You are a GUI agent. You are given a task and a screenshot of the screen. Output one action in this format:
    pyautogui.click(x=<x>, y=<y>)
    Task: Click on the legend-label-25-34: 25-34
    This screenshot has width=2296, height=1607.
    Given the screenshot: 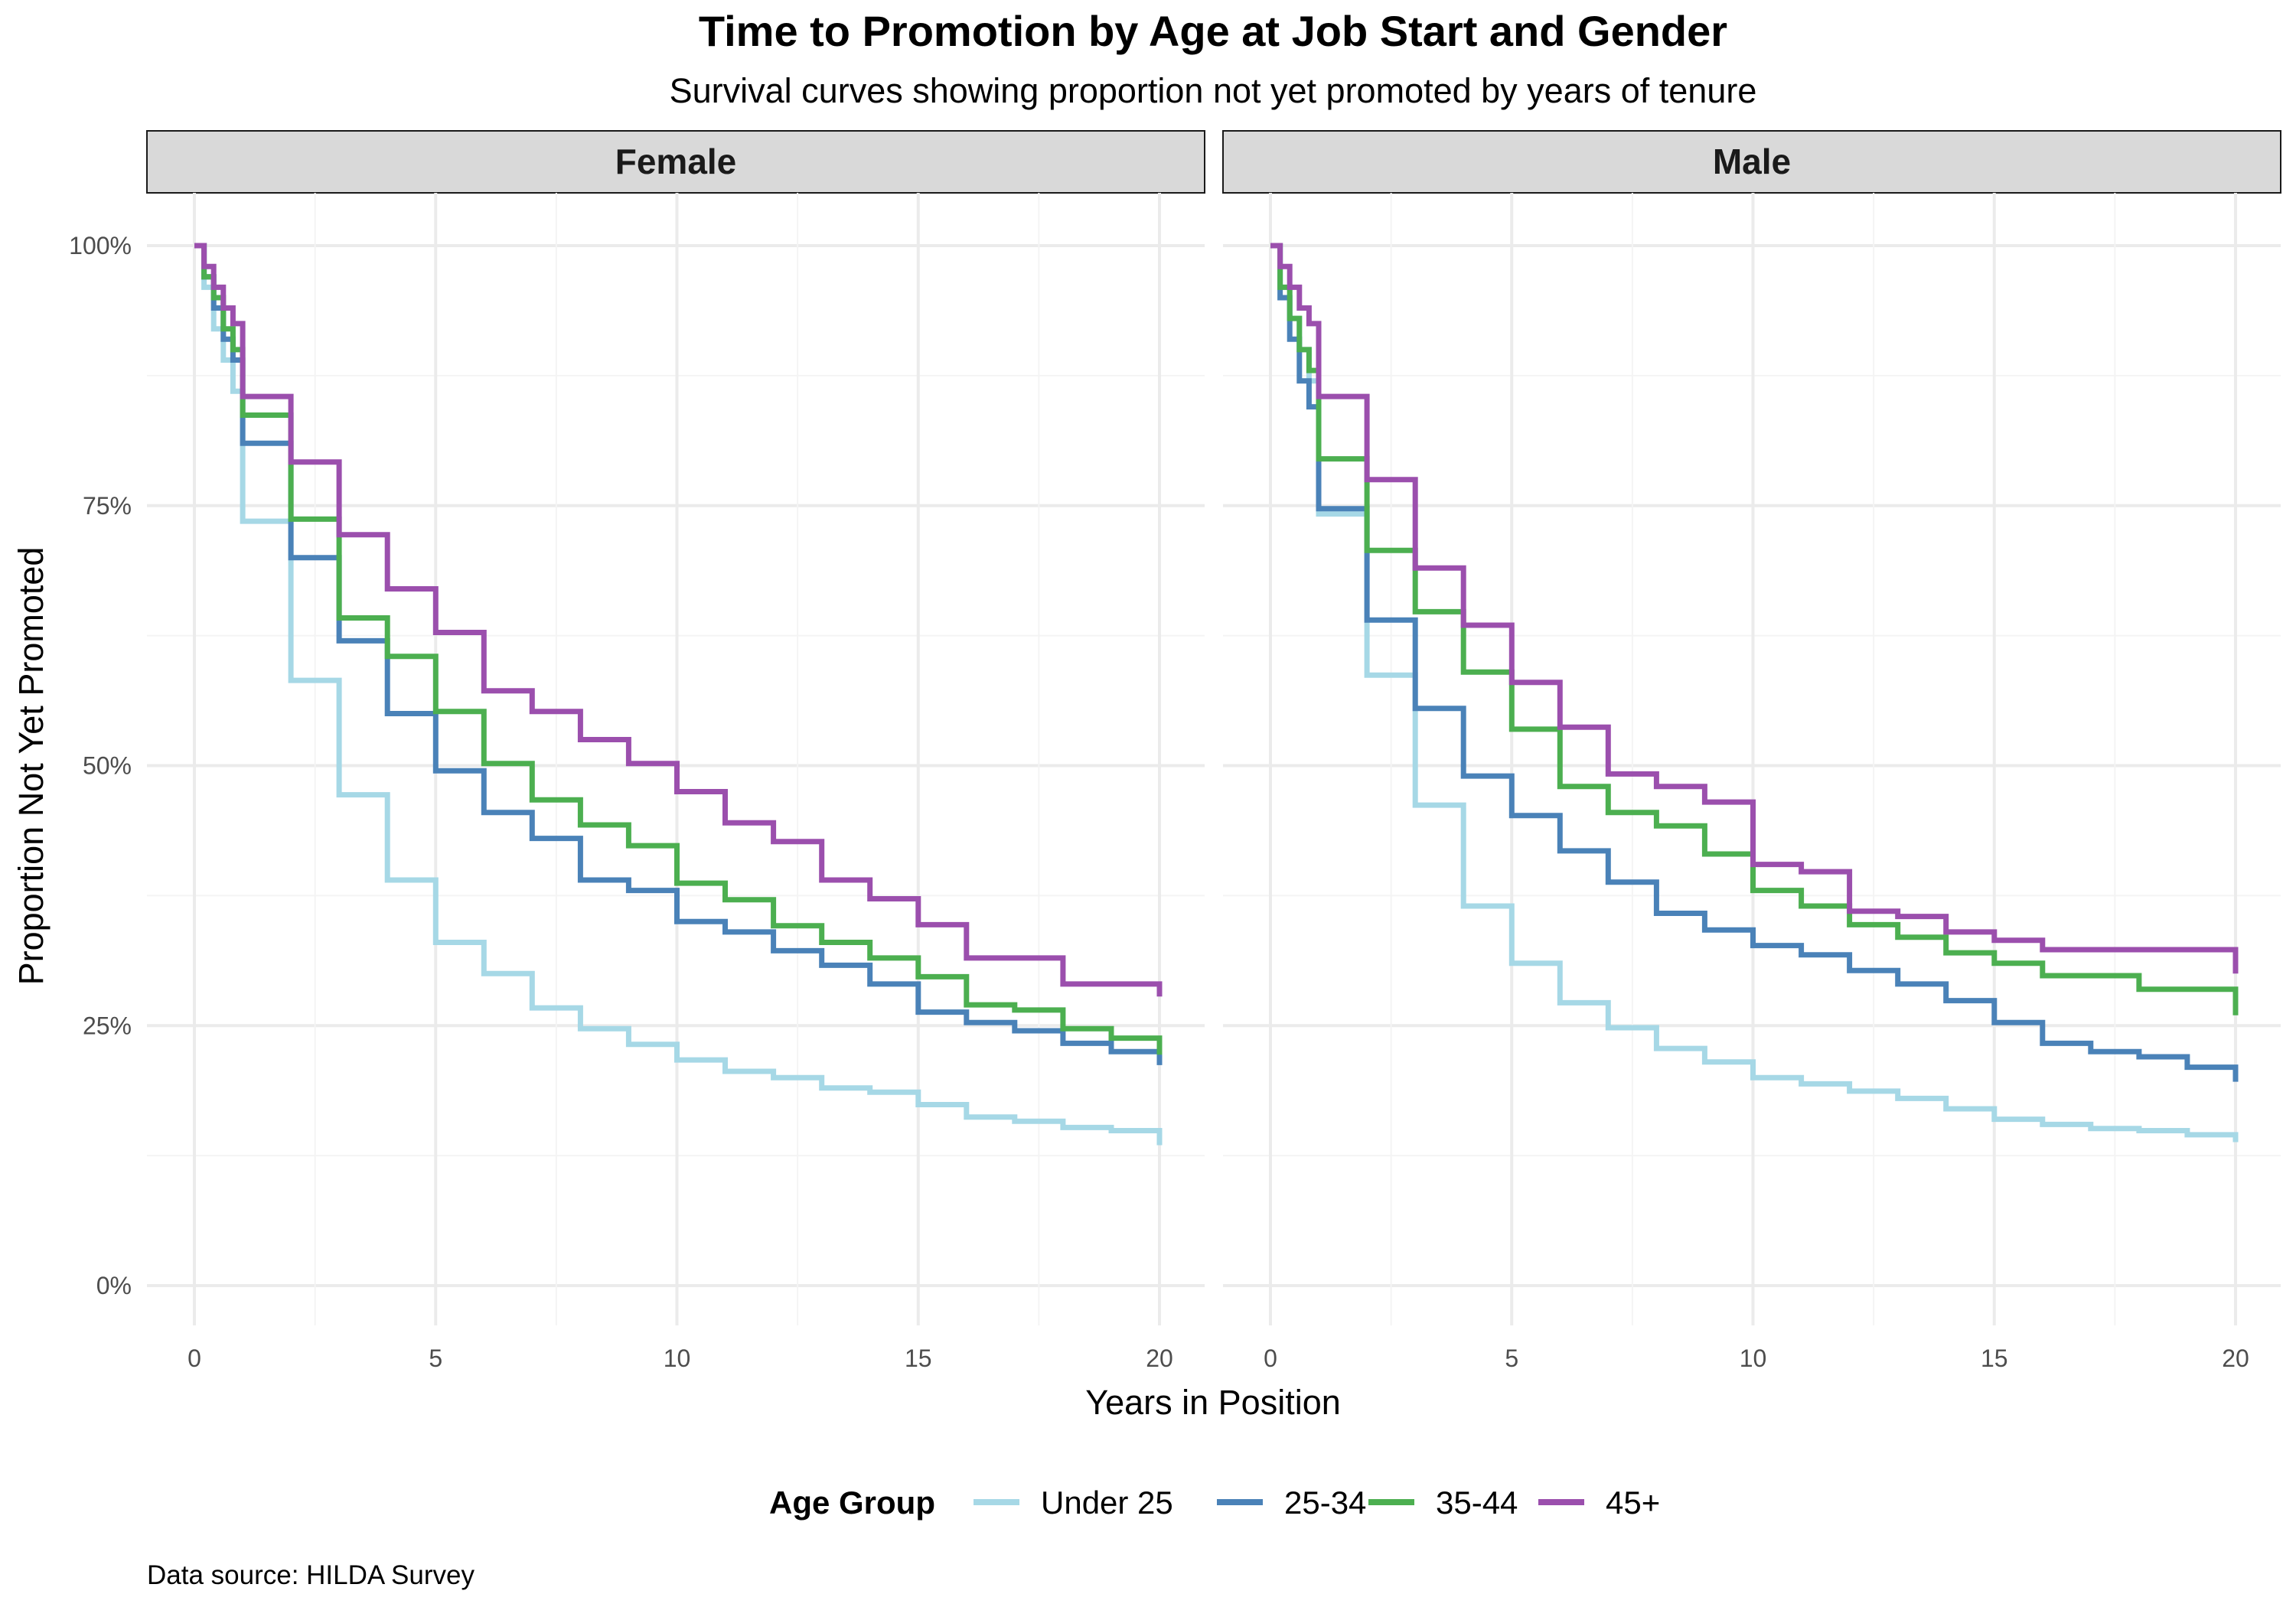 What is the action you would take?
    pyautogui.click(x=1325, y=1503)
    